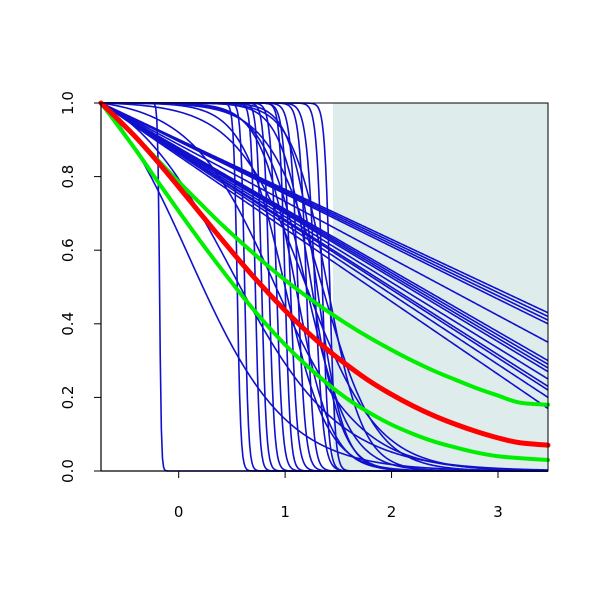 The width and height of the screenshot is (600, 600). Describe the element at coordinates (68, 397) in the screenshot. I see `y-tick-label-1: 0.2` at that location.